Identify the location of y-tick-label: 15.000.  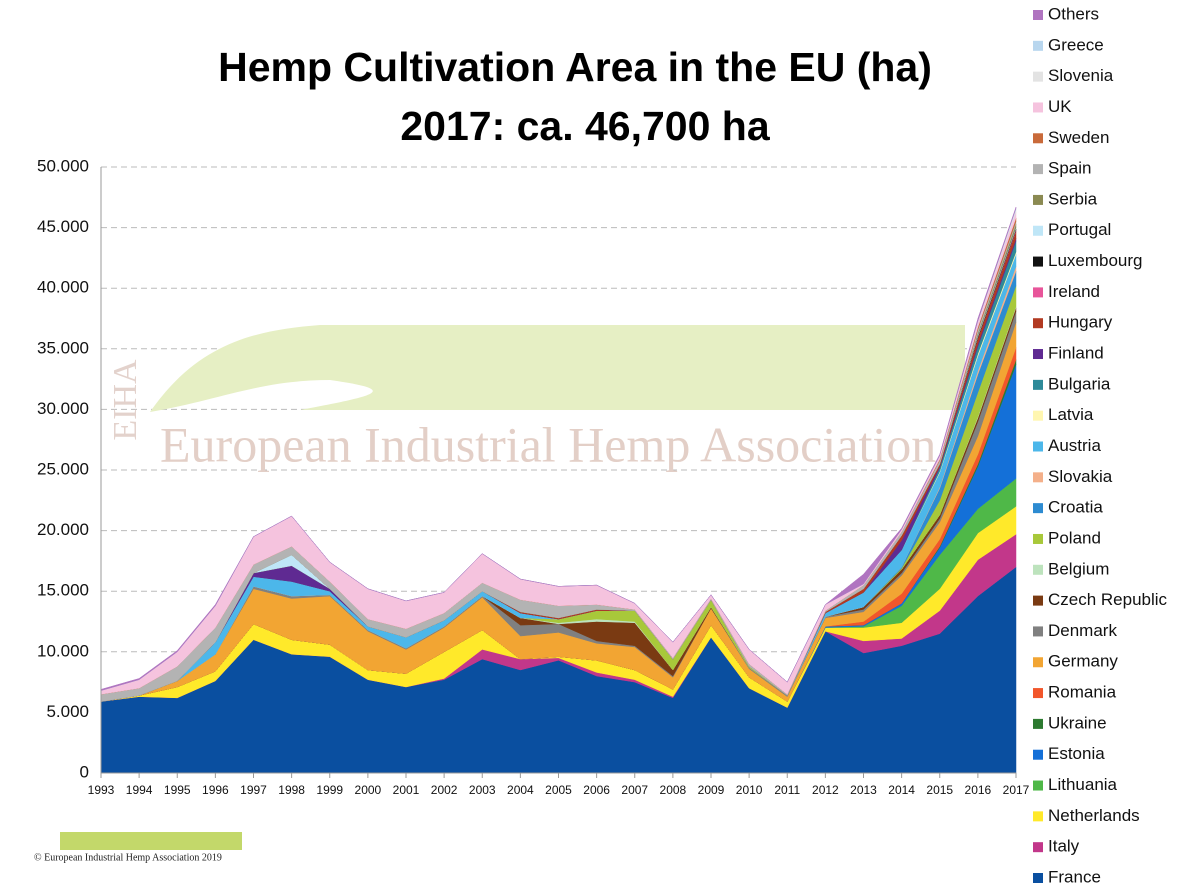
(63, 590).